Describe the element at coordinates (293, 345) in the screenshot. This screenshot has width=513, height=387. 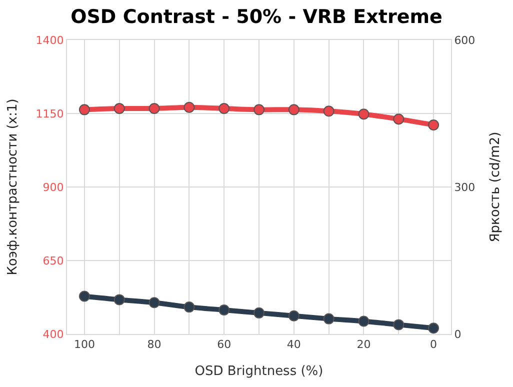
I see `x-tick-label: 40` at that location.